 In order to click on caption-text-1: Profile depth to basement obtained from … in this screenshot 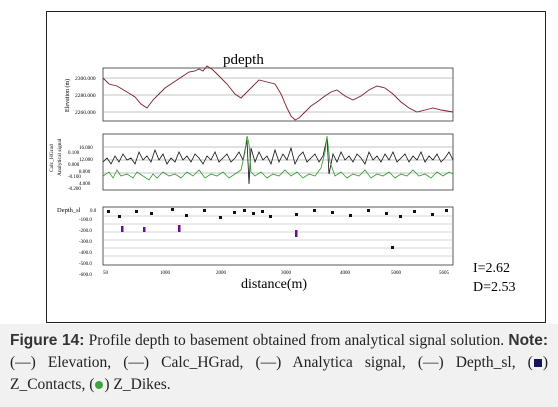, I will do `click(296, 340)`.